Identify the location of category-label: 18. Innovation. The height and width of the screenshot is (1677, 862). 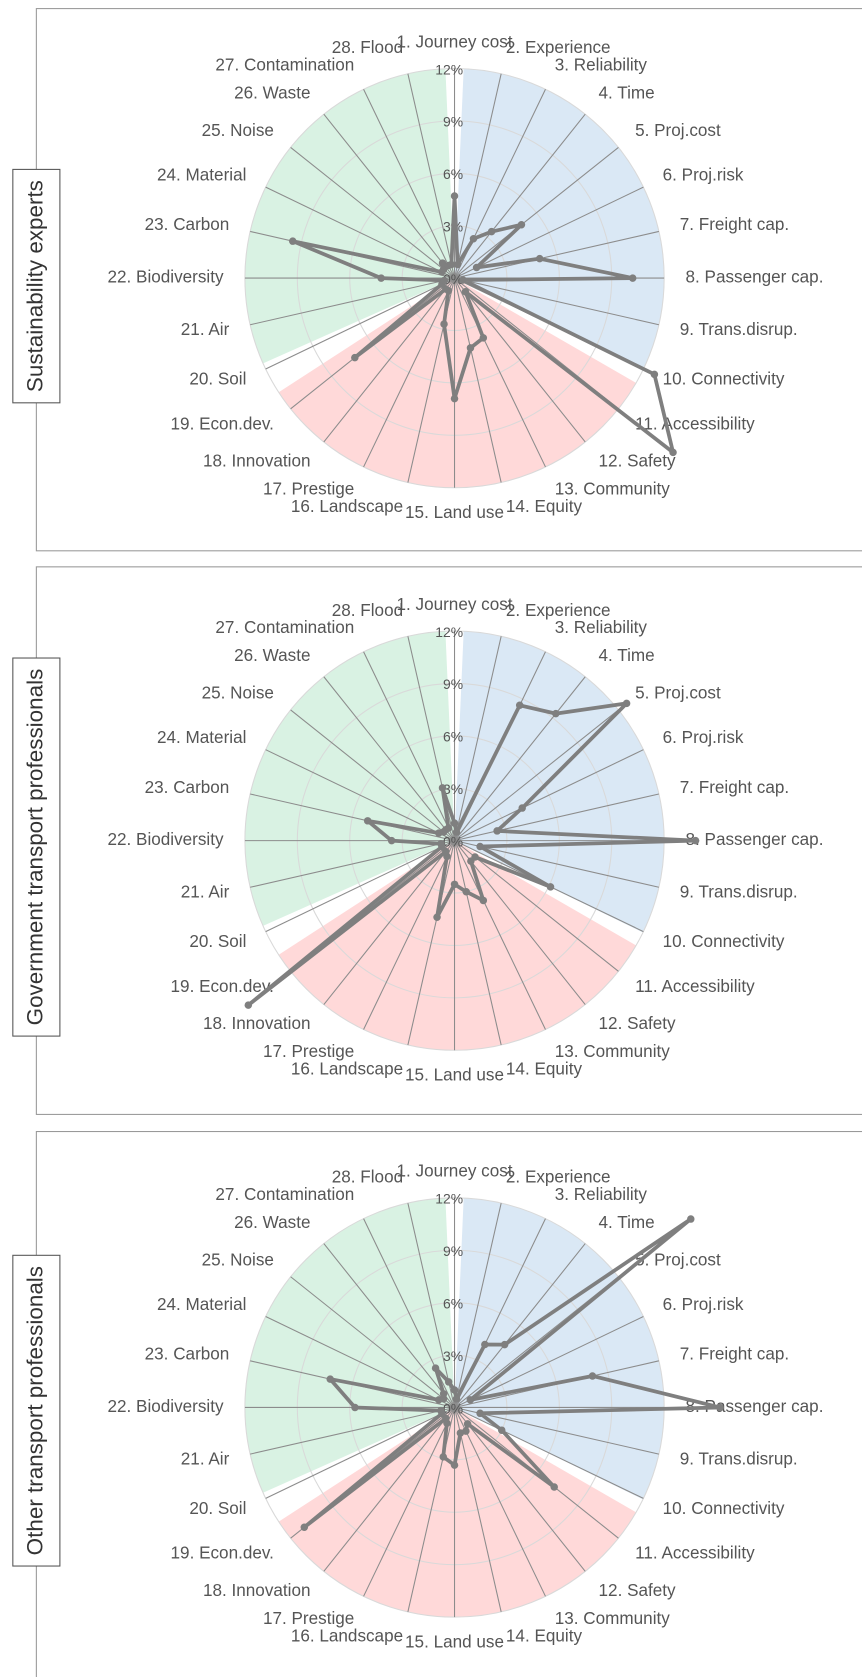
(257, 461).